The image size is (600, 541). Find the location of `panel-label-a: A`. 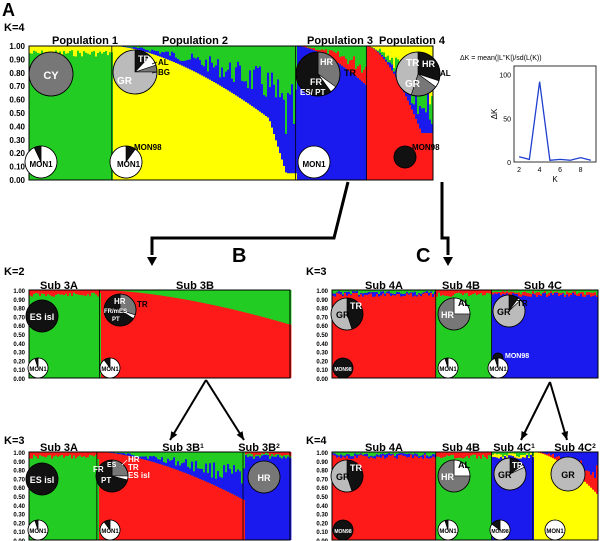

panel-label-a: A is located at coordinates (8, 10).